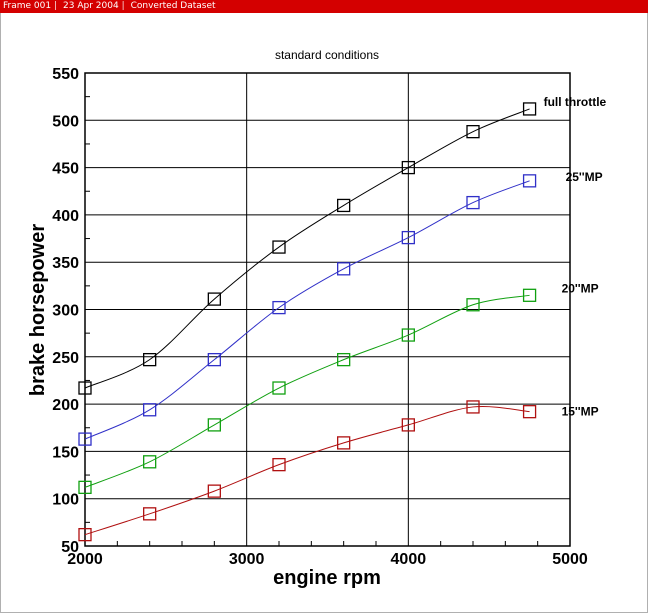 This screenshot has height=614, width=648. Describe the element at coordinates (584, 177) in the screenshot. I see `series-label: 25''MP` at that location.